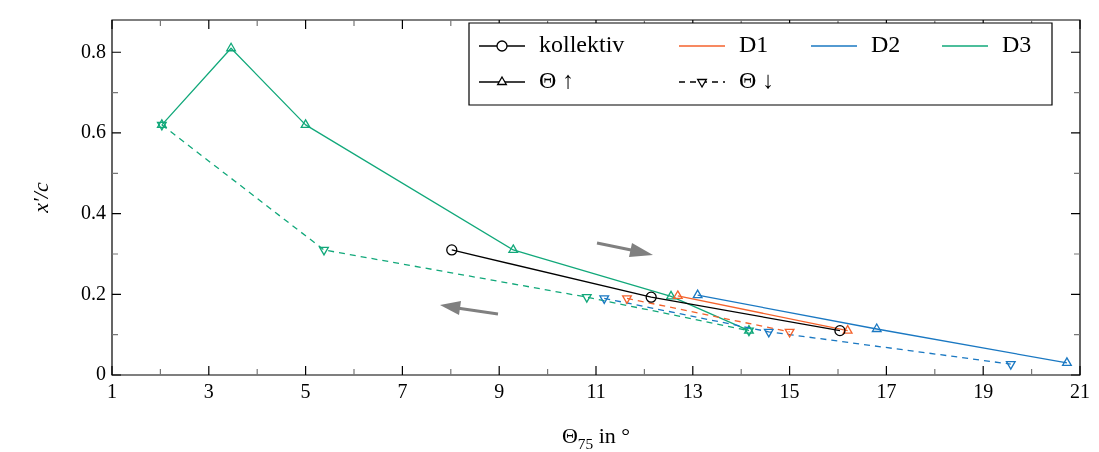  What do you see at coordinates (93, 211) in the screenshot?
I see `y-tick-label: 0.4` at bounding box center [93, 211].